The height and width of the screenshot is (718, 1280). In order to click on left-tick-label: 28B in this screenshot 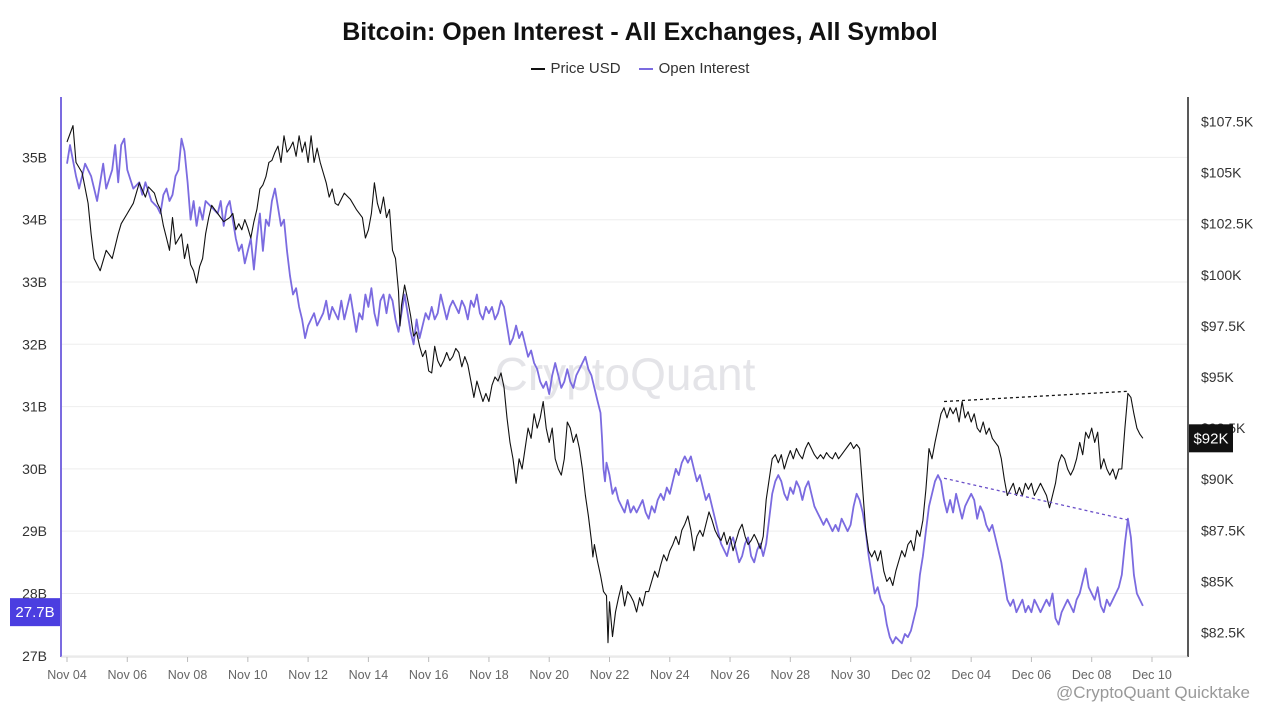, I will do `click(34, 593)`.